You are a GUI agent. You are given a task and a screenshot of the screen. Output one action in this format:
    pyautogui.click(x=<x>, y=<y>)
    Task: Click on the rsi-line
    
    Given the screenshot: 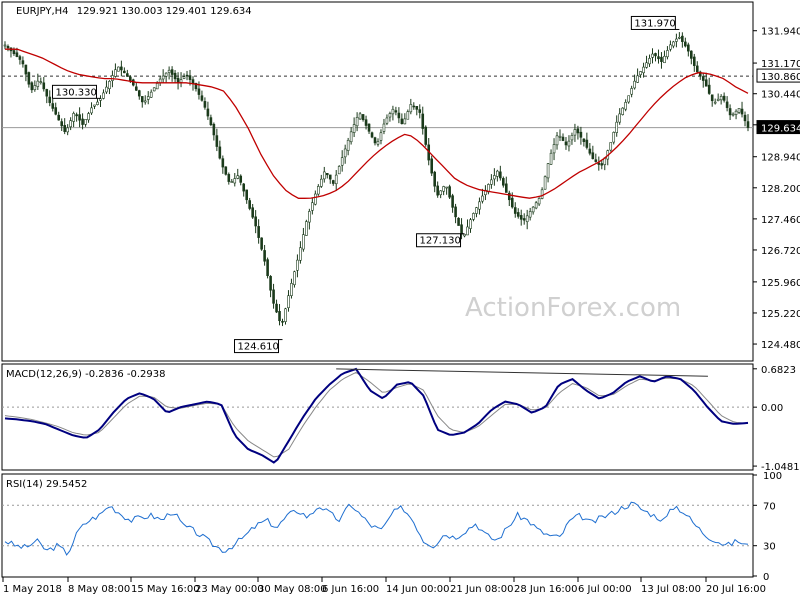 What is the action you would take?
    pyautogui.click(x=376, y=528)
    